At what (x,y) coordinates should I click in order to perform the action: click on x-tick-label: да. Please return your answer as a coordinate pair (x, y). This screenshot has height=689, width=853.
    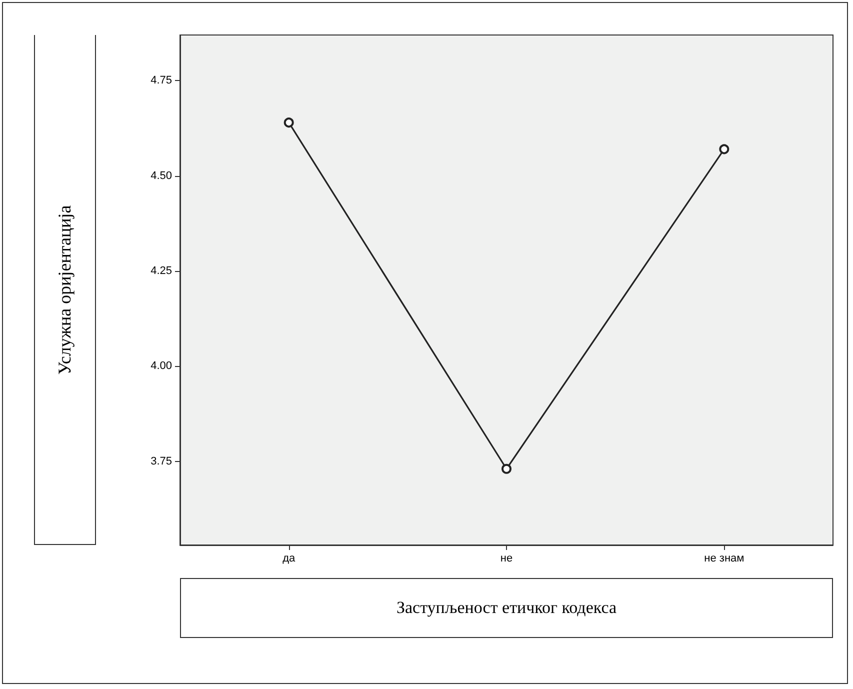
    Looking at the image, I should click on (289, 558).